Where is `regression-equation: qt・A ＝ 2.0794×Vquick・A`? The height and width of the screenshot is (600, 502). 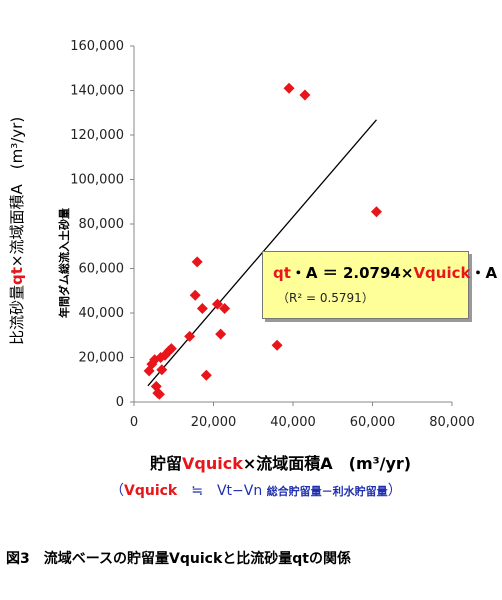
regression-equation: qt・A ＝ 2.0794×Vquick・A is located at coordinates (385, 273).